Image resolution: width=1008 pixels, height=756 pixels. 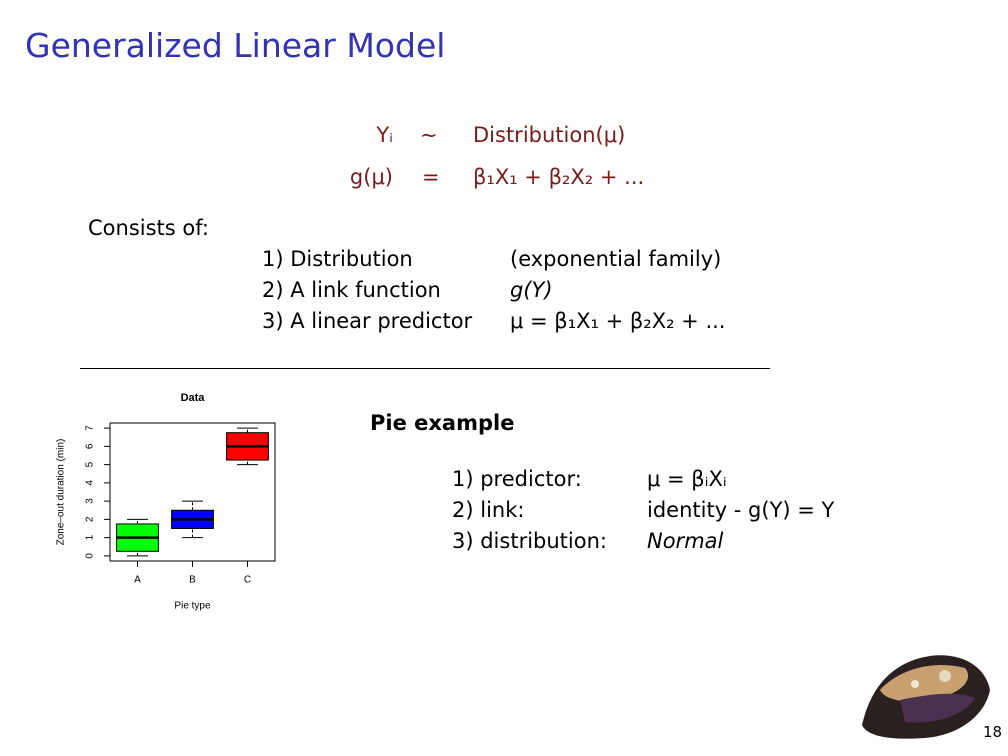 What do you see at coordinates (90, 556) in the screenshot?
I see `y-tick-label: 0` at bounding box center [90, 556].